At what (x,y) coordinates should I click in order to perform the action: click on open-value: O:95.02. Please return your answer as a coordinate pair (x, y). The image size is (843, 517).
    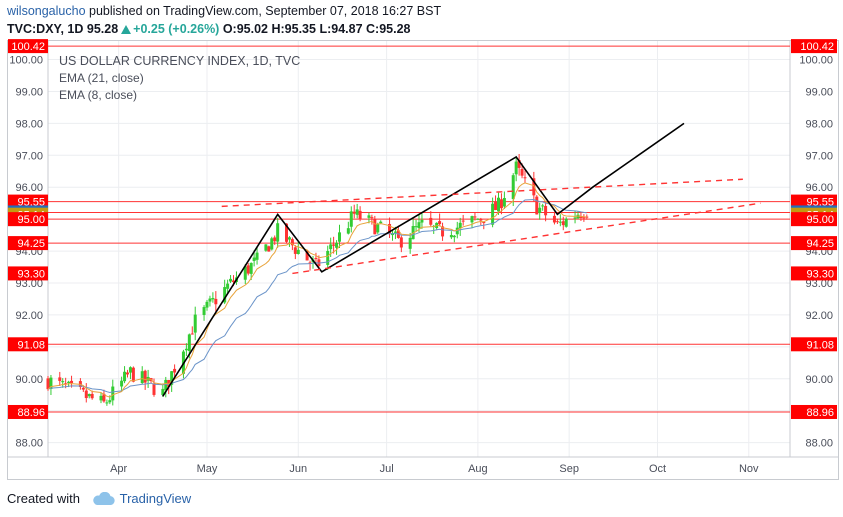
    Looking at the image, I should click on (245, 29).